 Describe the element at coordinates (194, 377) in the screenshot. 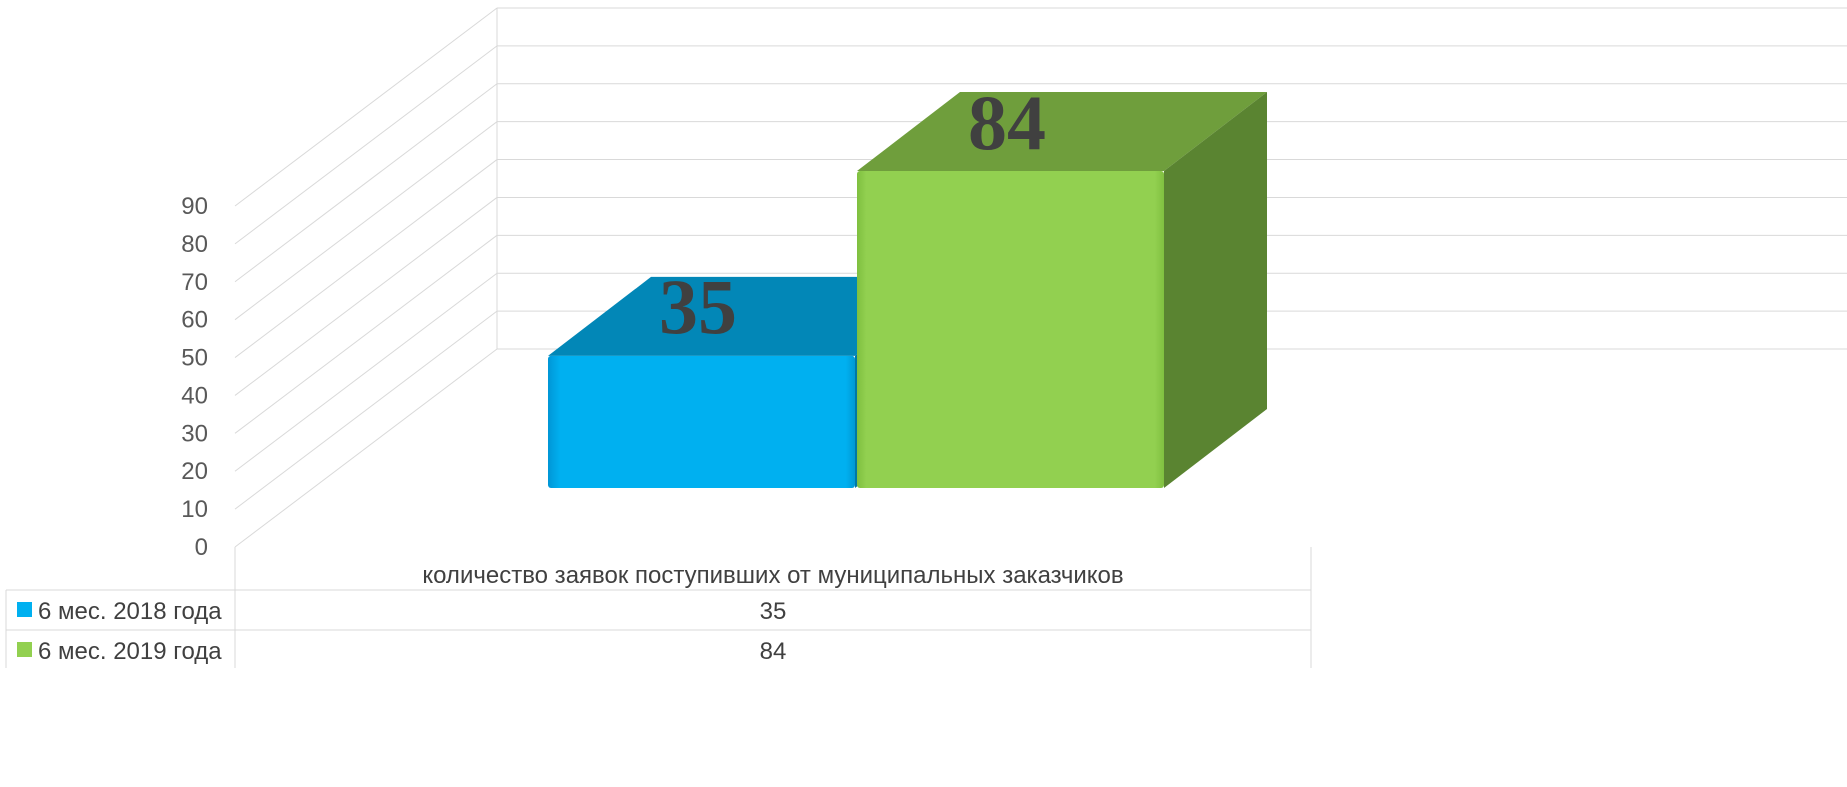

I see `y-axis-ticks: 0 10 20 30 40 50 60 70 80 90` at that location.